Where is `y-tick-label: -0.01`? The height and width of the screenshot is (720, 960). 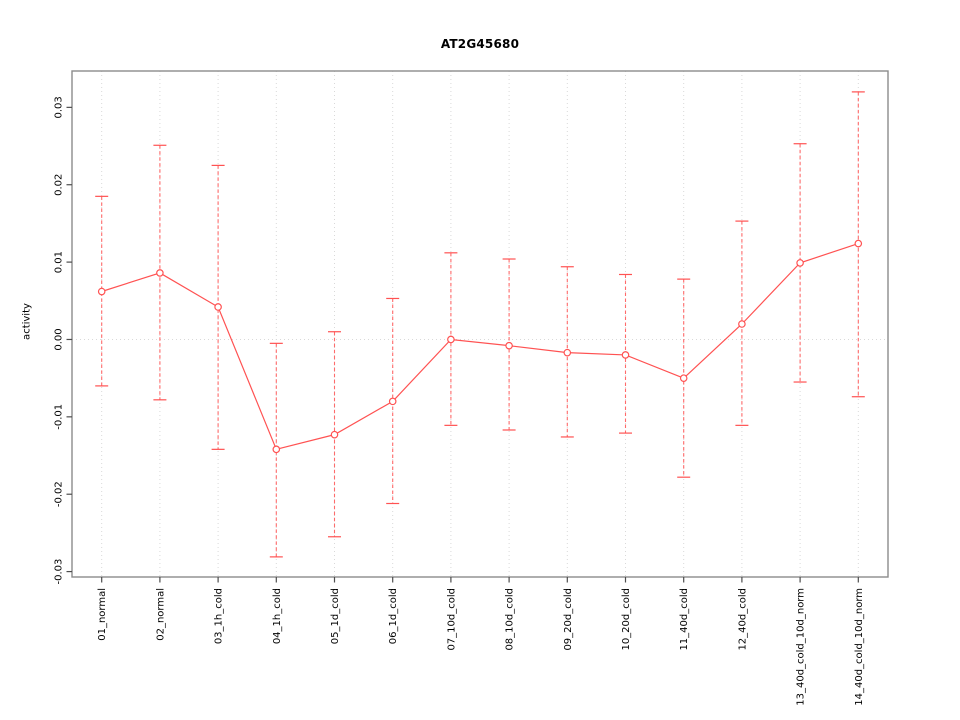
y-tick-label: -0.01 is located at coordinates (59, 417).